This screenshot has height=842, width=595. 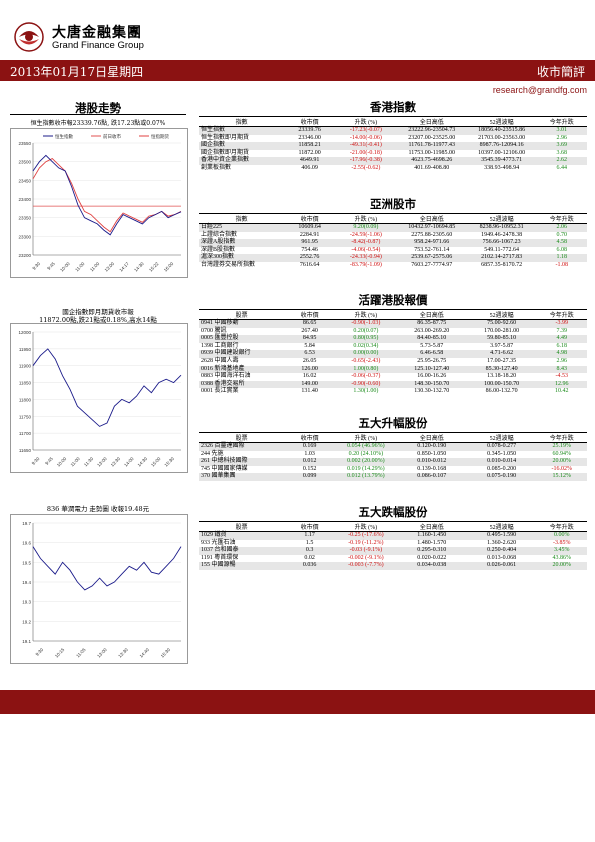 I want to click on cell-close: 0.3, so click(x=309, y=551).